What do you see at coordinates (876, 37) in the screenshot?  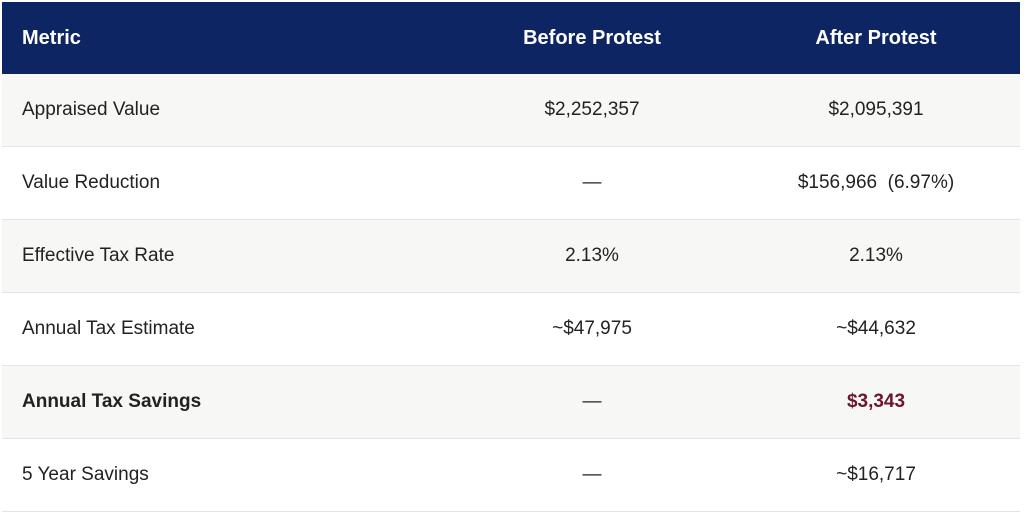 I see `header-after-protest: After Protest` at bounding box center [876, 37].